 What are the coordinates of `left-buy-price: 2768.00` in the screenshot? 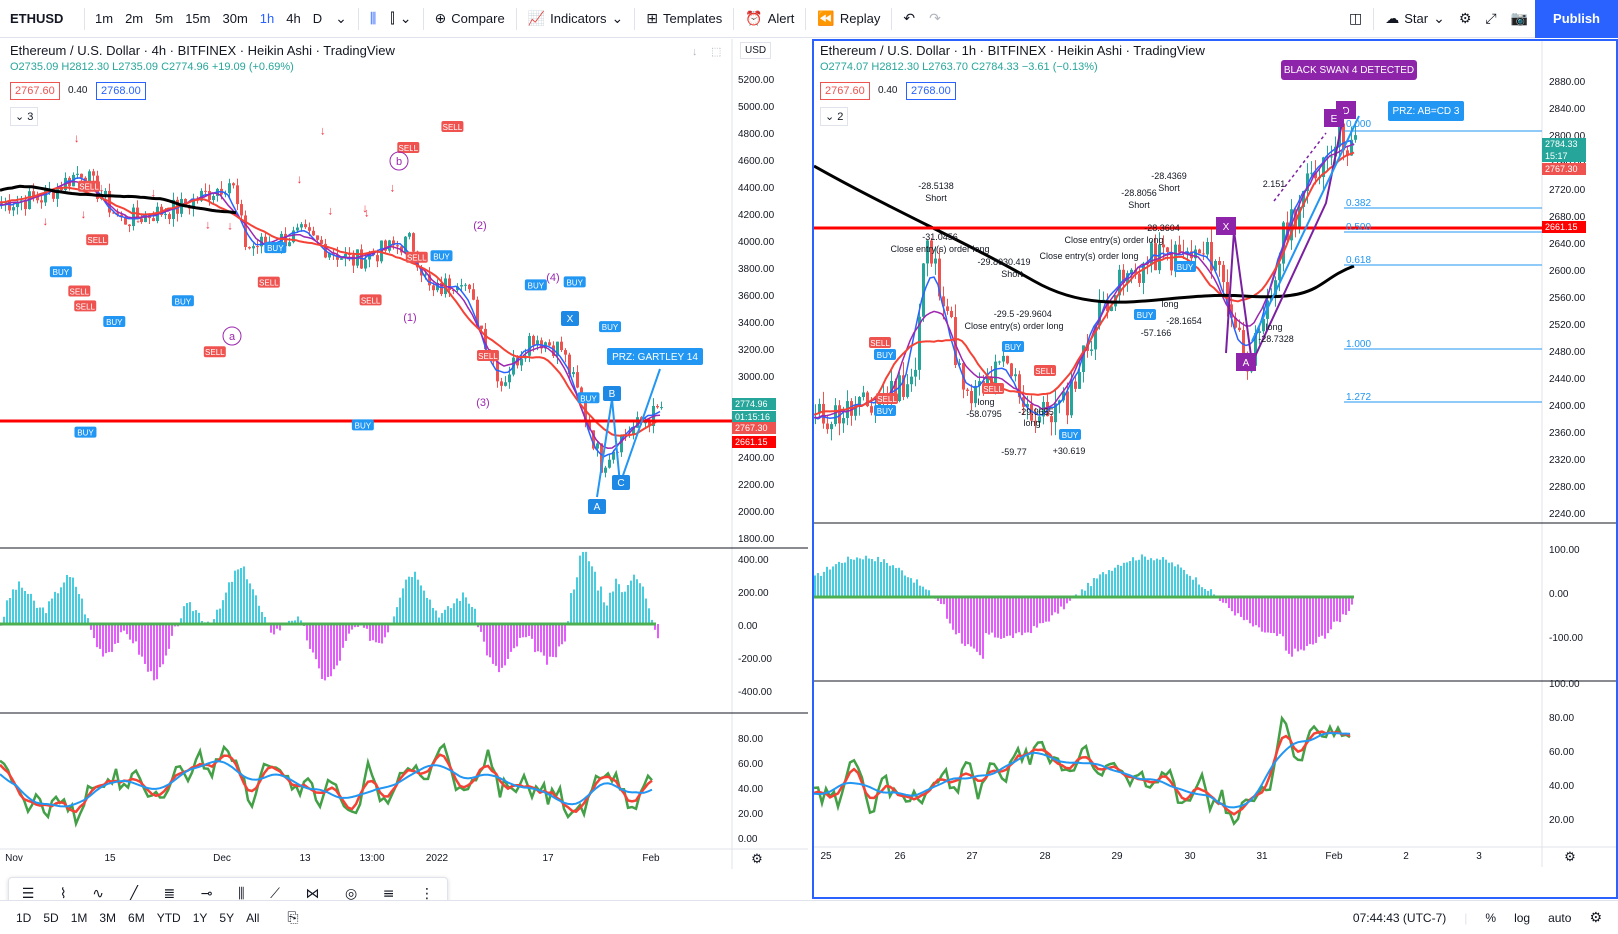 It's located at (121, 91).